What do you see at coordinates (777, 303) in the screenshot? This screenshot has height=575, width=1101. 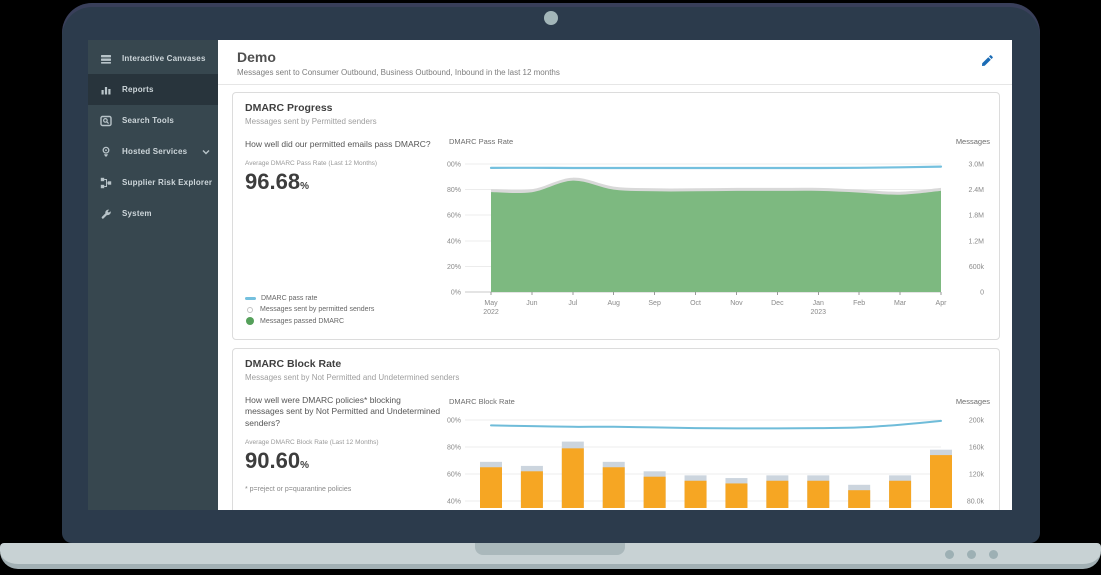 I see `svg-text: Dec` at bounding box center [777, 303].